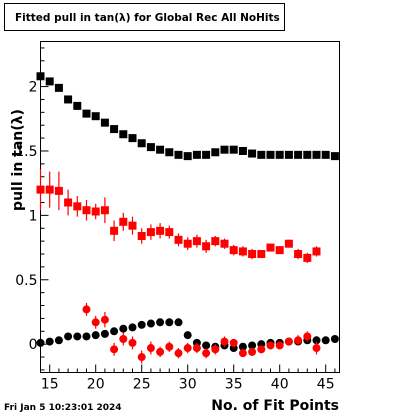 This screenshot has height=414, width=400. I want to click on y-tick-label: 0.5, so click(26, 281).